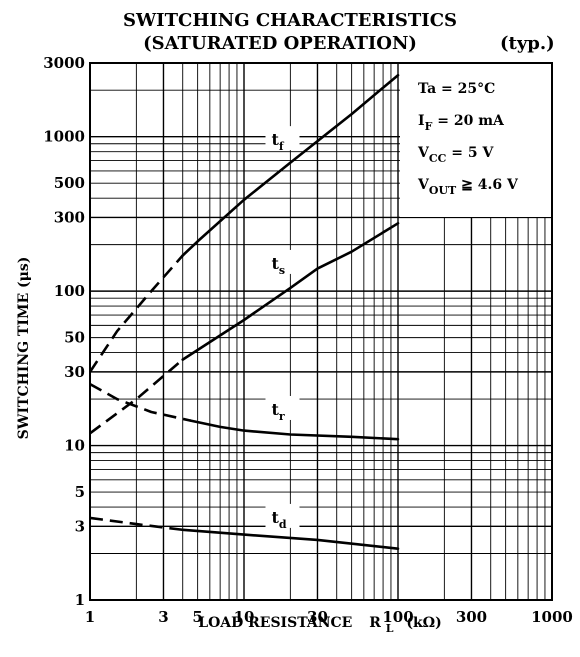  What do you see at coordinates (423, 623) in the screenshot?
I see `x-axis-label-unit: (kΩ)` at bounding box center [423, 623].